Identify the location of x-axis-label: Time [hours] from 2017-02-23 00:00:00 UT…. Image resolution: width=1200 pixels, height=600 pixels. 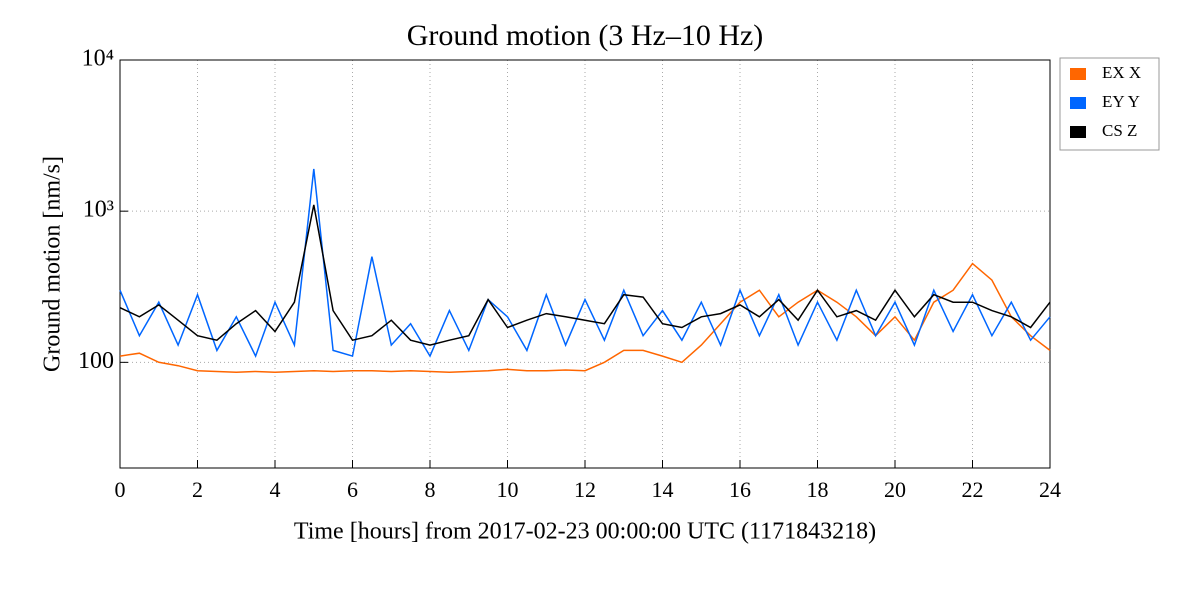
(585, 532).